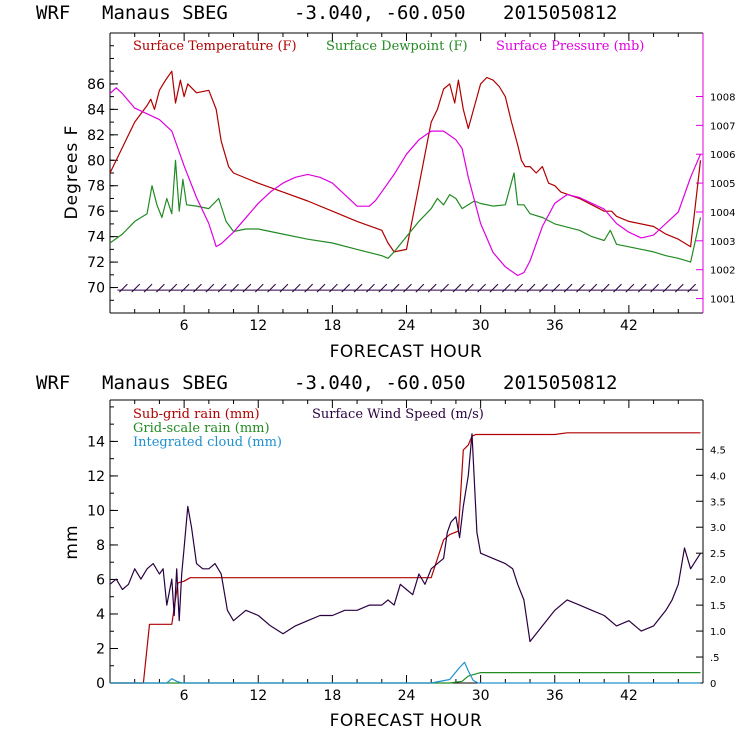  Describe the element at coordinates (718, 476) in the screenshot. I see `y2-tick-label: 4.0` at that location.